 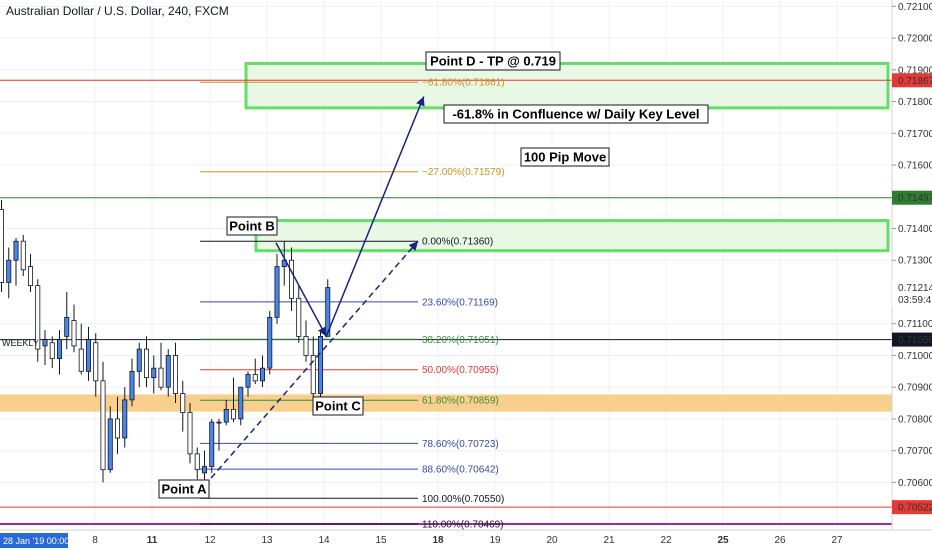 I want to click on annotation-point_b: Point B, so click(x=252, y=226).